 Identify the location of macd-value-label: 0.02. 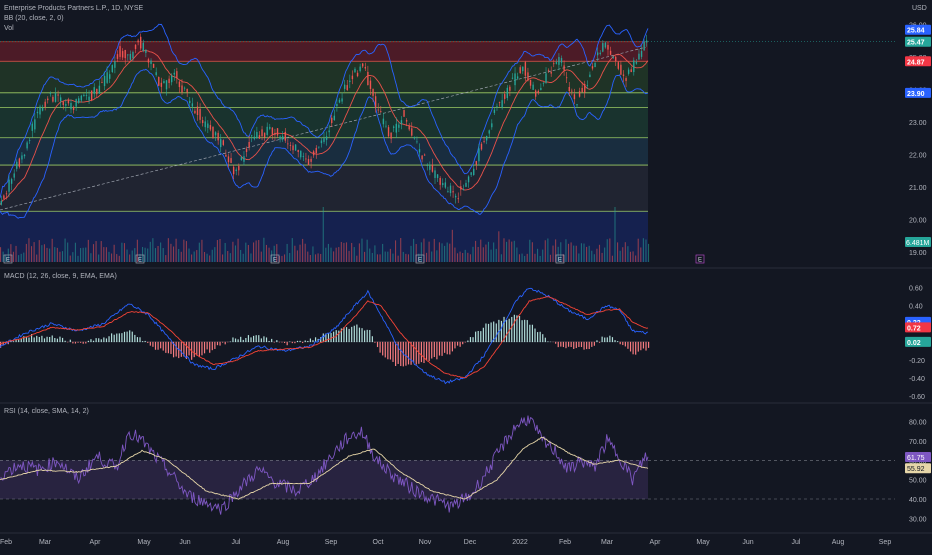
(914, 343).